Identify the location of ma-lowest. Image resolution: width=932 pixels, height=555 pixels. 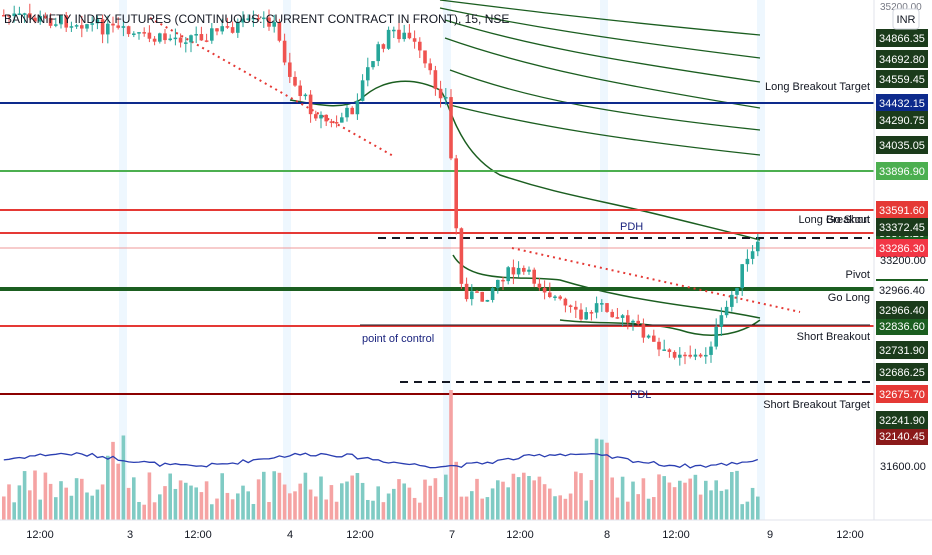
(660, 327).